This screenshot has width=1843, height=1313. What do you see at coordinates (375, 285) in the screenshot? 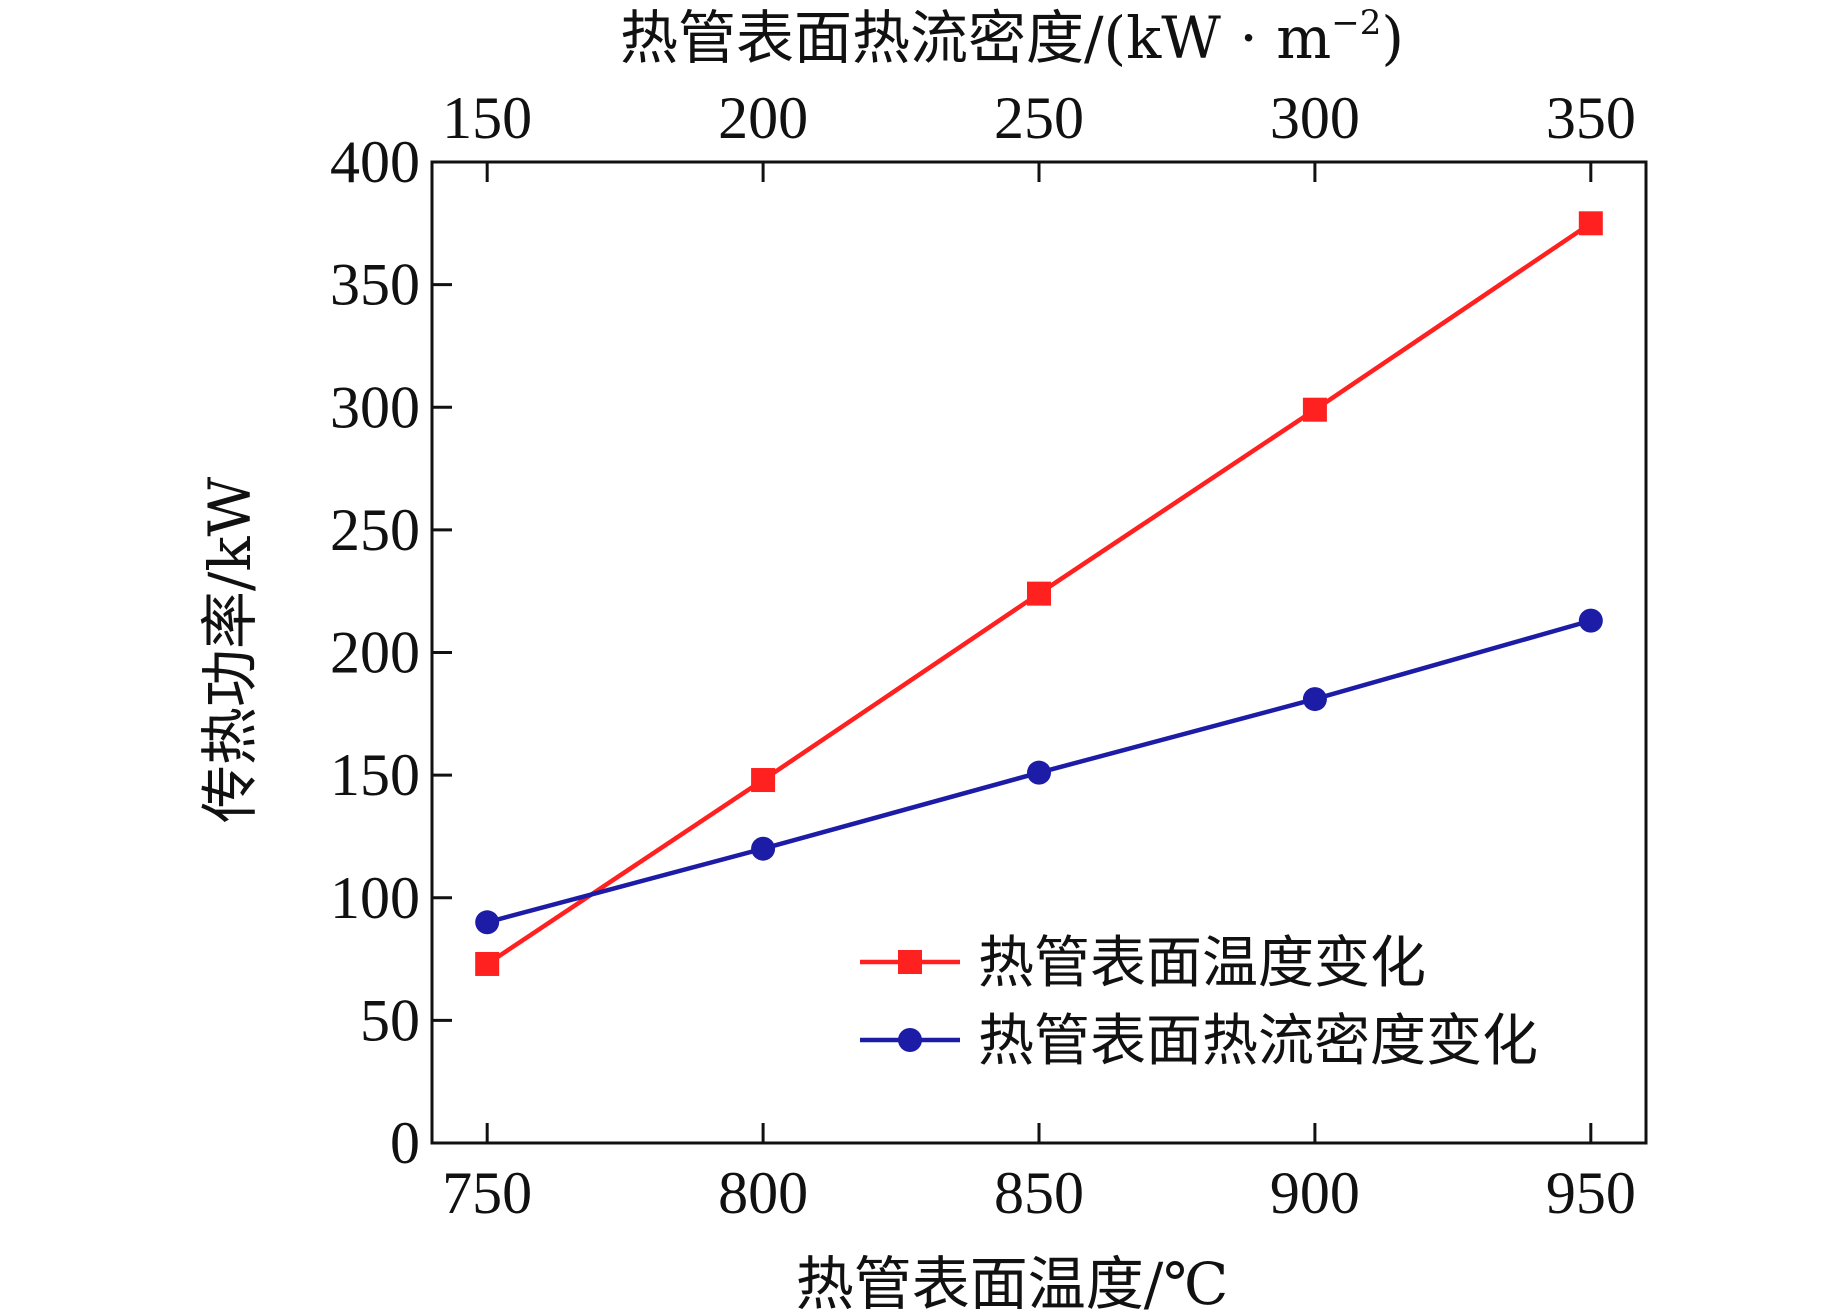
I see `y-tick-label: 350` at bounding box center [375, 285].